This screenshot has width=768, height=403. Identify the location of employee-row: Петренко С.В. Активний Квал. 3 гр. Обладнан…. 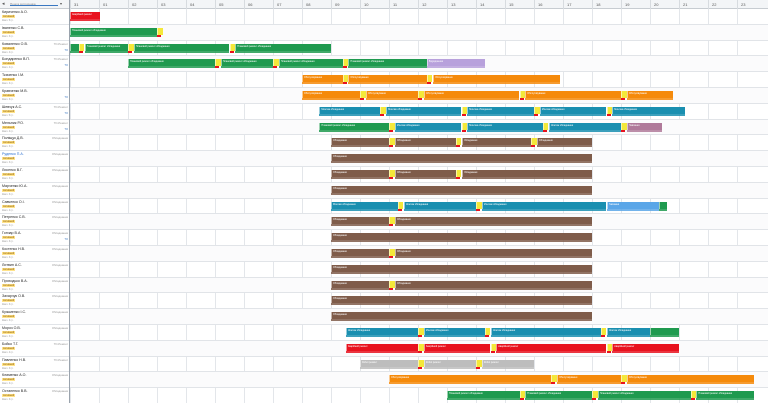
(34, 222).